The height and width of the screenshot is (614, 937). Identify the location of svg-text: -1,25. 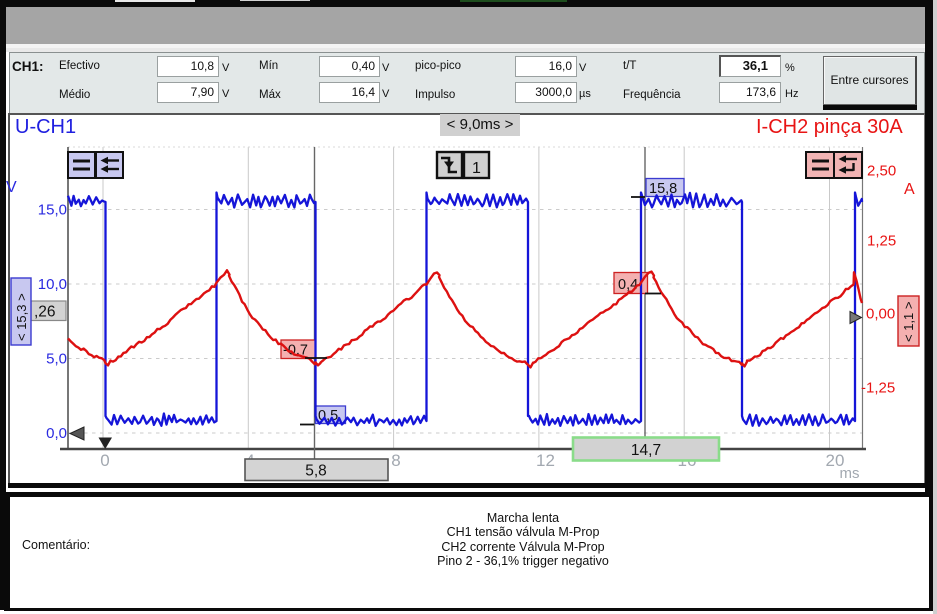
(878, 388).